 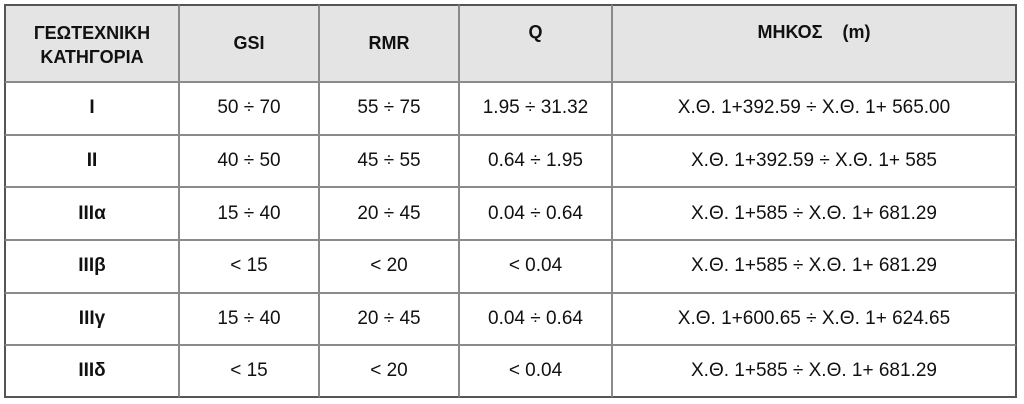 What do you see at coordinates (389, 161) in the screenshot?
I see `rmr-cell: 45 ÷ 55` at bounding box center [389, 161].